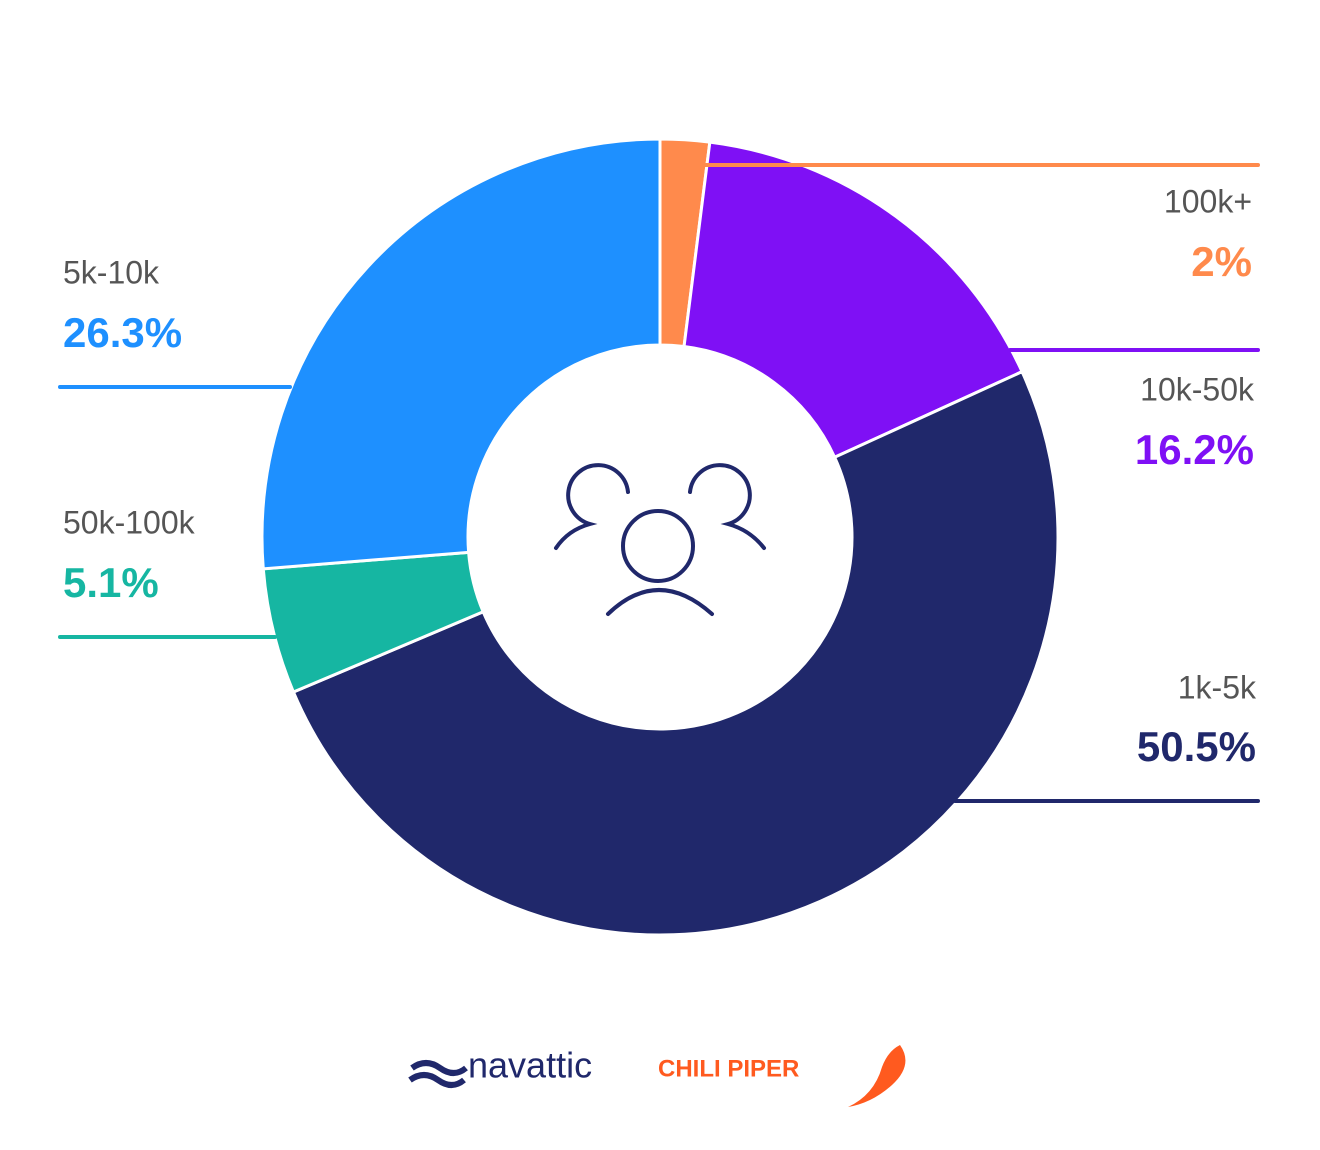 The image size is (1320, 1150). What do you see at coordinates (657, 1076) in the screenshot?
I see `logos: navattic CHILI PIPER` at bounding box center [657, 1076].